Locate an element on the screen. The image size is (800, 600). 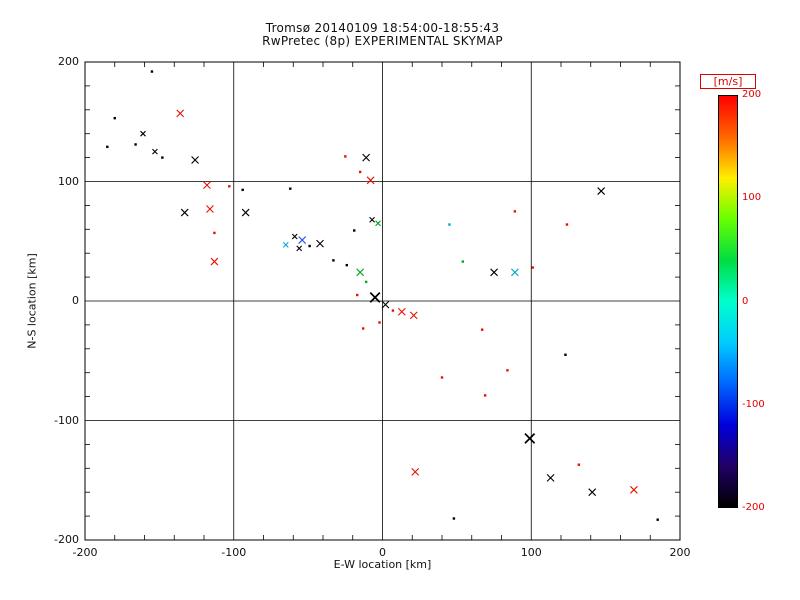
colorbar is located at coordinates (728, 301).